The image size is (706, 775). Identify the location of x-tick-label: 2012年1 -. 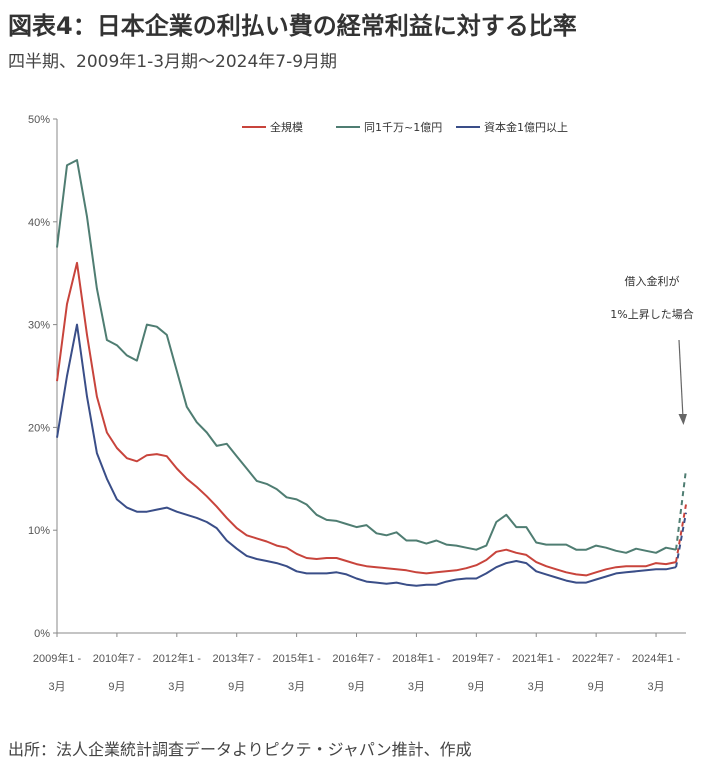
(177, 658).